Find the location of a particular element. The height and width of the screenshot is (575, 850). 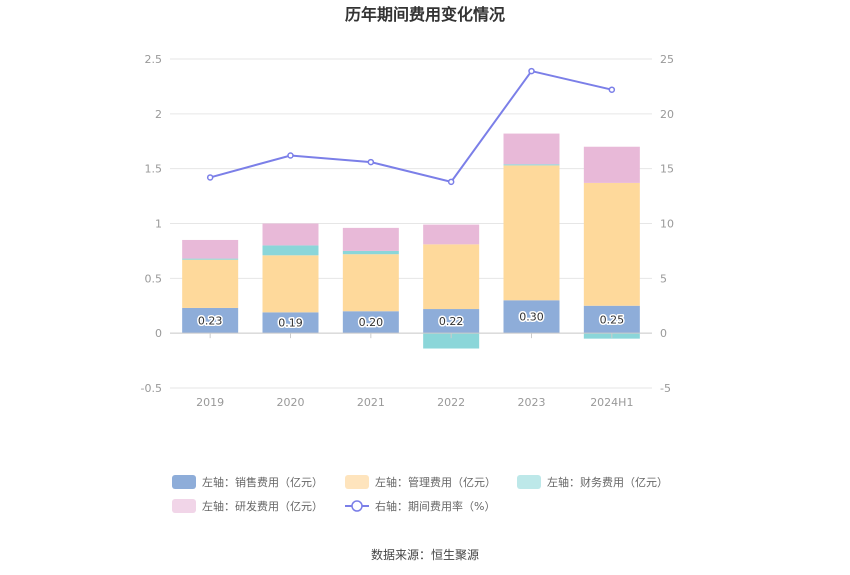

legend-label-1: 左轴：管理费用（亿元） is located at coordinates (435, 482).